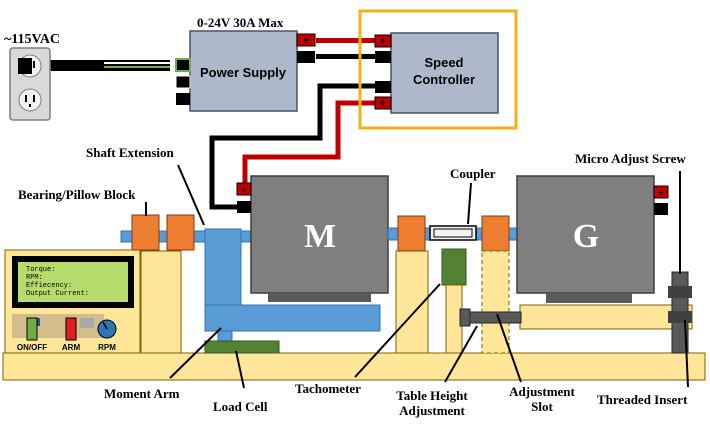  What do you see at coordinates (495, 233) in the screenshot?
I see `bearing-center-right` at bounding box center [495, 233].